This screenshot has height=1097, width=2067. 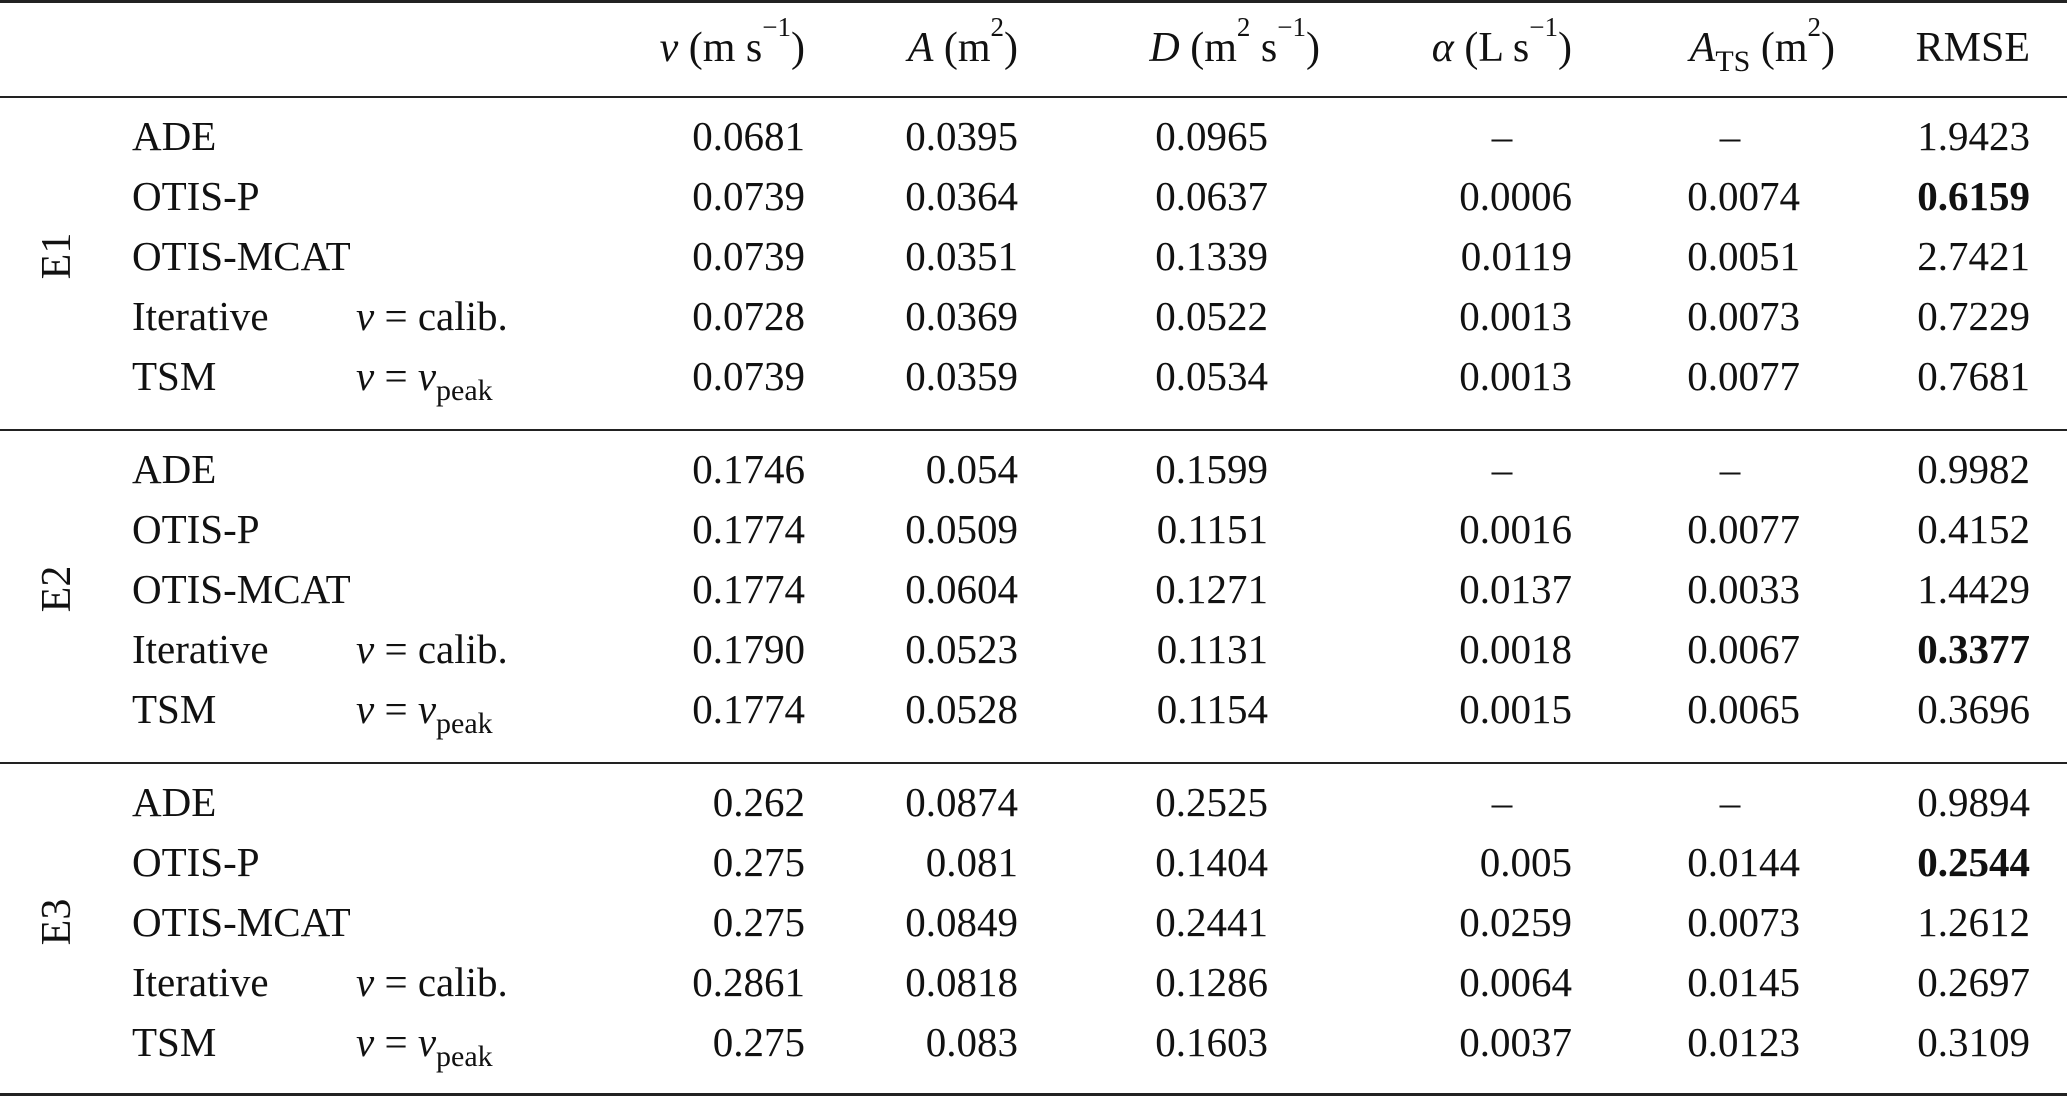 What do you see at coordinates (748, 469) in the screenshot?
I see `cell-v: 0.1746` at bounding box center [748, 469].